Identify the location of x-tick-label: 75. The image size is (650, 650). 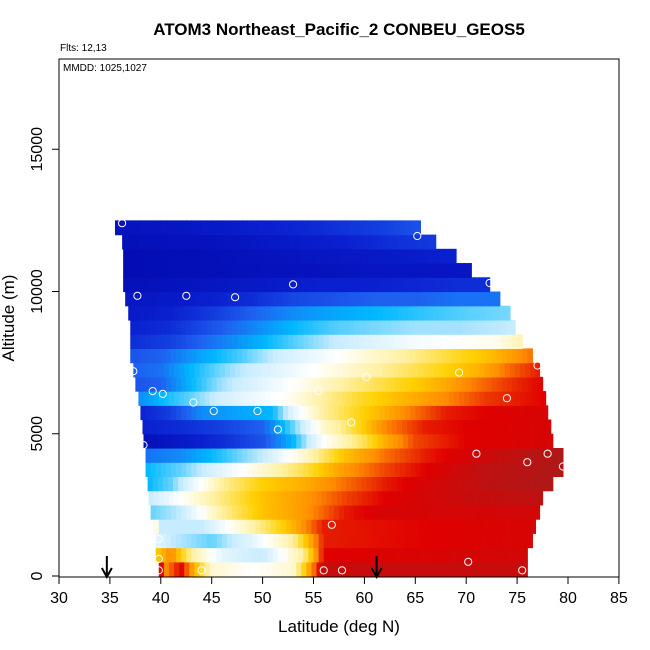
(517, 598).